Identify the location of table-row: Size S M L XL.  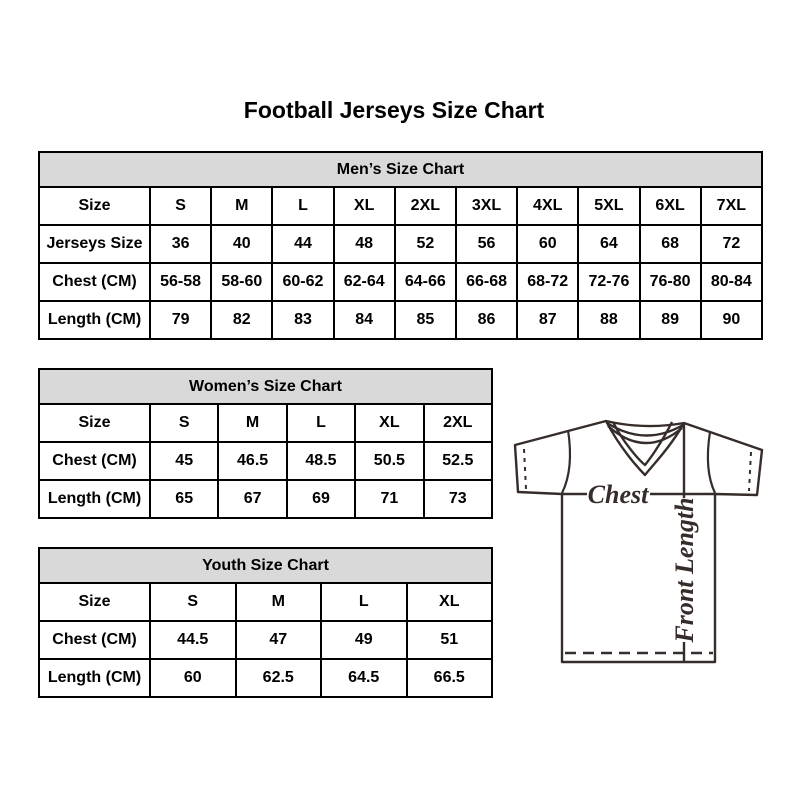
(265, 602).